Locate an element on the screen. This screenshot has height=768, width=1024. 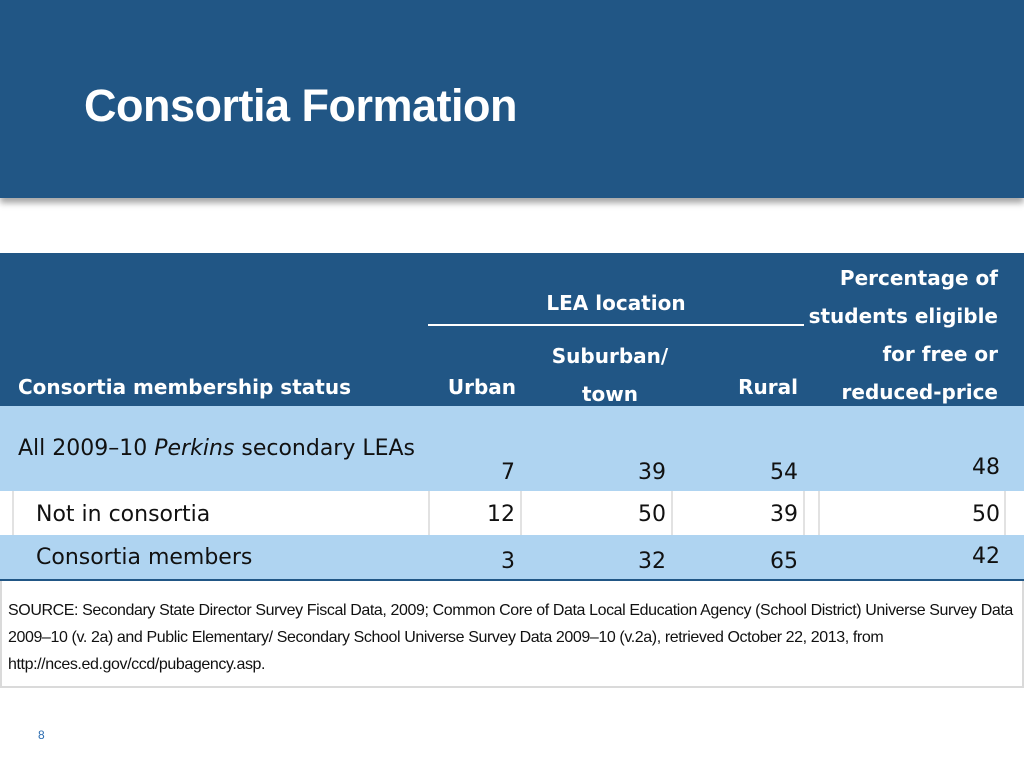
cell-rural: 54 is located at coordinates (784, 472).